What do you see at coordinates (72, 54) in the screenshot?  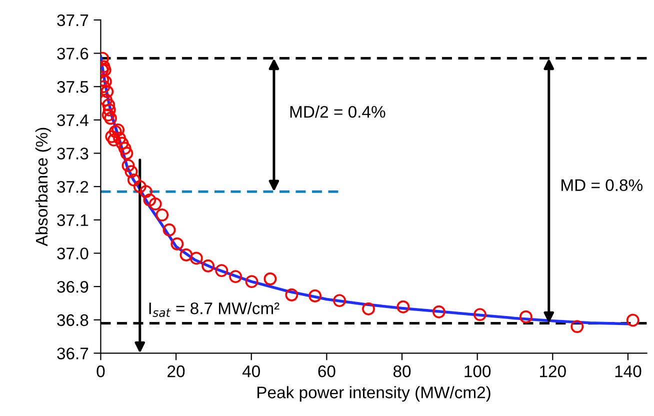 I see `y-tick-label: 37.6` at bounding box center [72, 54].